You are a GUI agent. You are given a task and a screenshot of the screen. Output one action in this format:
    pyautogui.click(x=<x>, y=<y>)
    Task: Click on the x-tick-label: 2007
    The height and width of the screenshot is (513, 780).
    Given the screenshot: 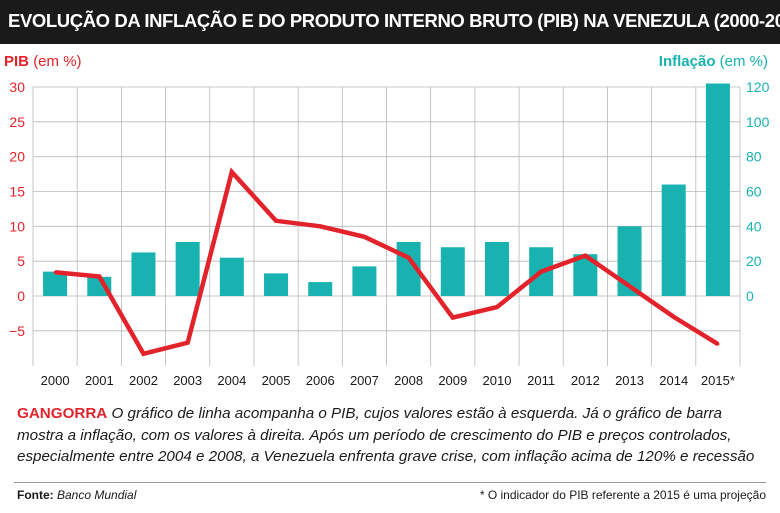 What is the action you would take?
    pyautogui.click(x=364, y=380)
    